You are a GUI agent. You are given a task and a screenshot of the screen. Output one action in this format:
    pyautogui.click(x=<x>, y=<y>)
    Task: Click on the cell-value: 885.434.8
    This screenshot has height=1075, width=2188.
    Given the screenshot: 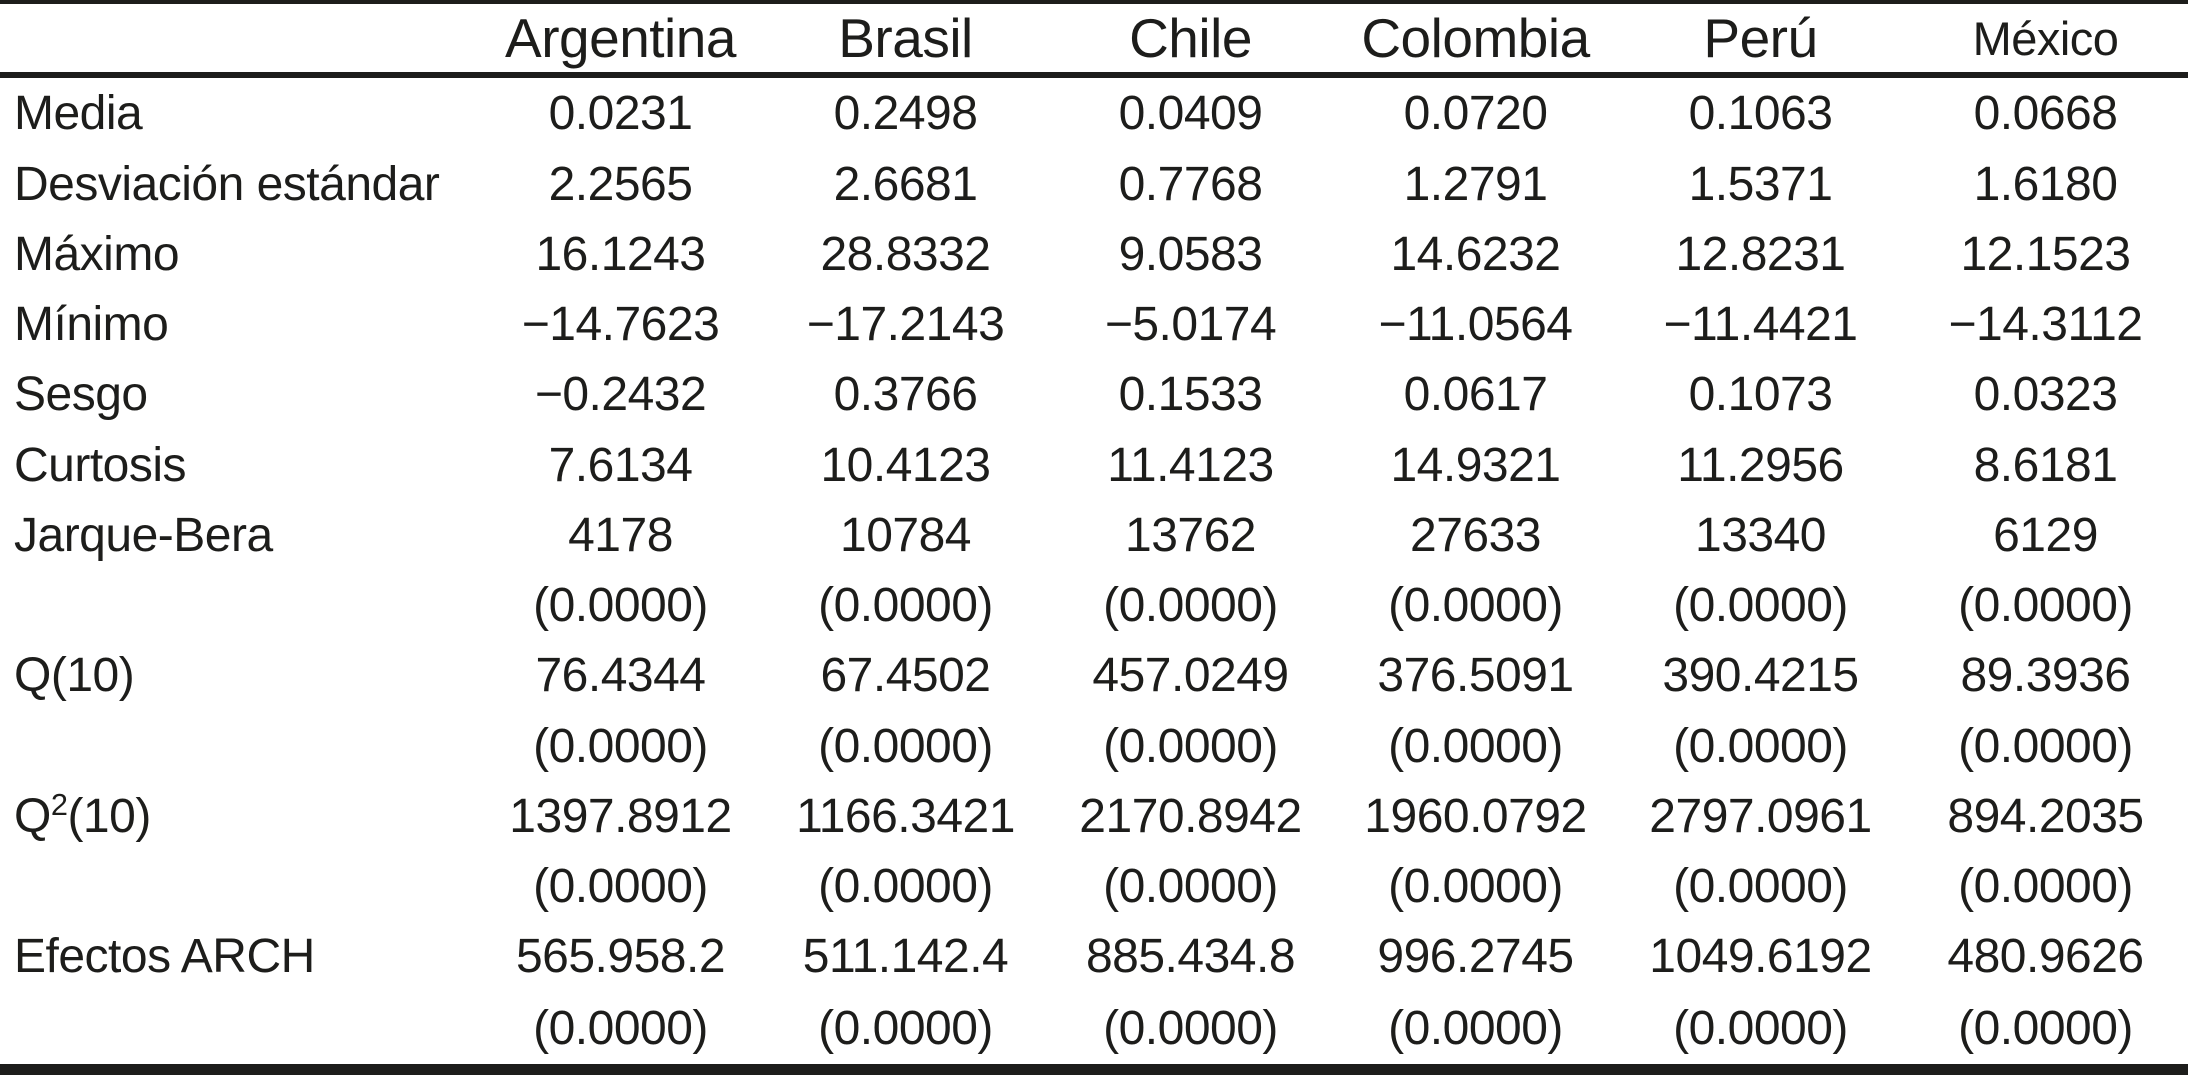 What is the action you would take?
    pyautogui.click(x=1190, y=957)
    